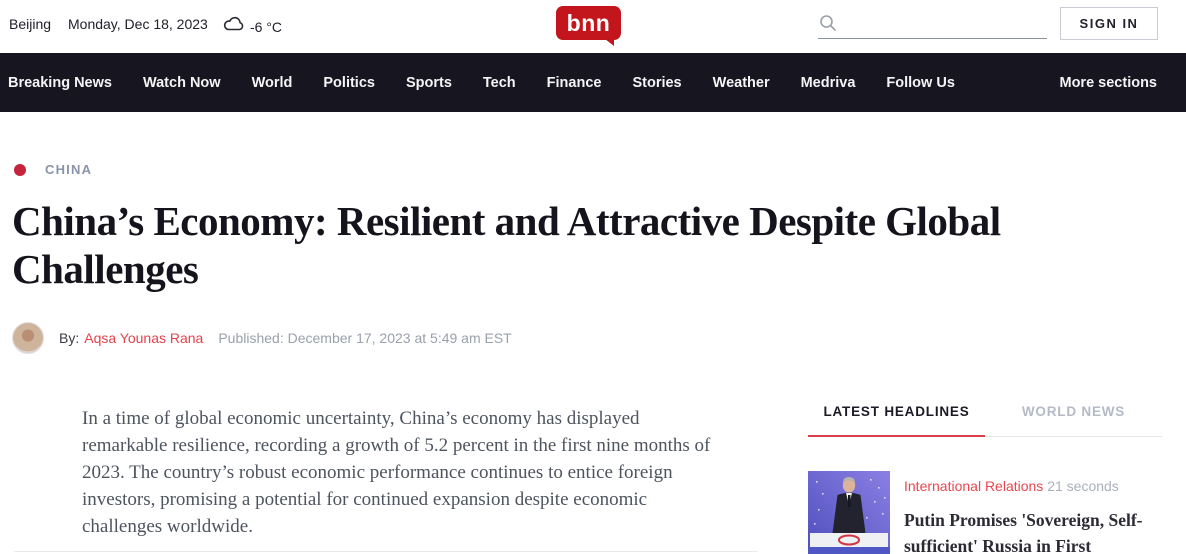  What do you see at coordinates (849, 511) in the screenshot?
I see `news-thumbnail-putin` at bounding box center [849, 511].